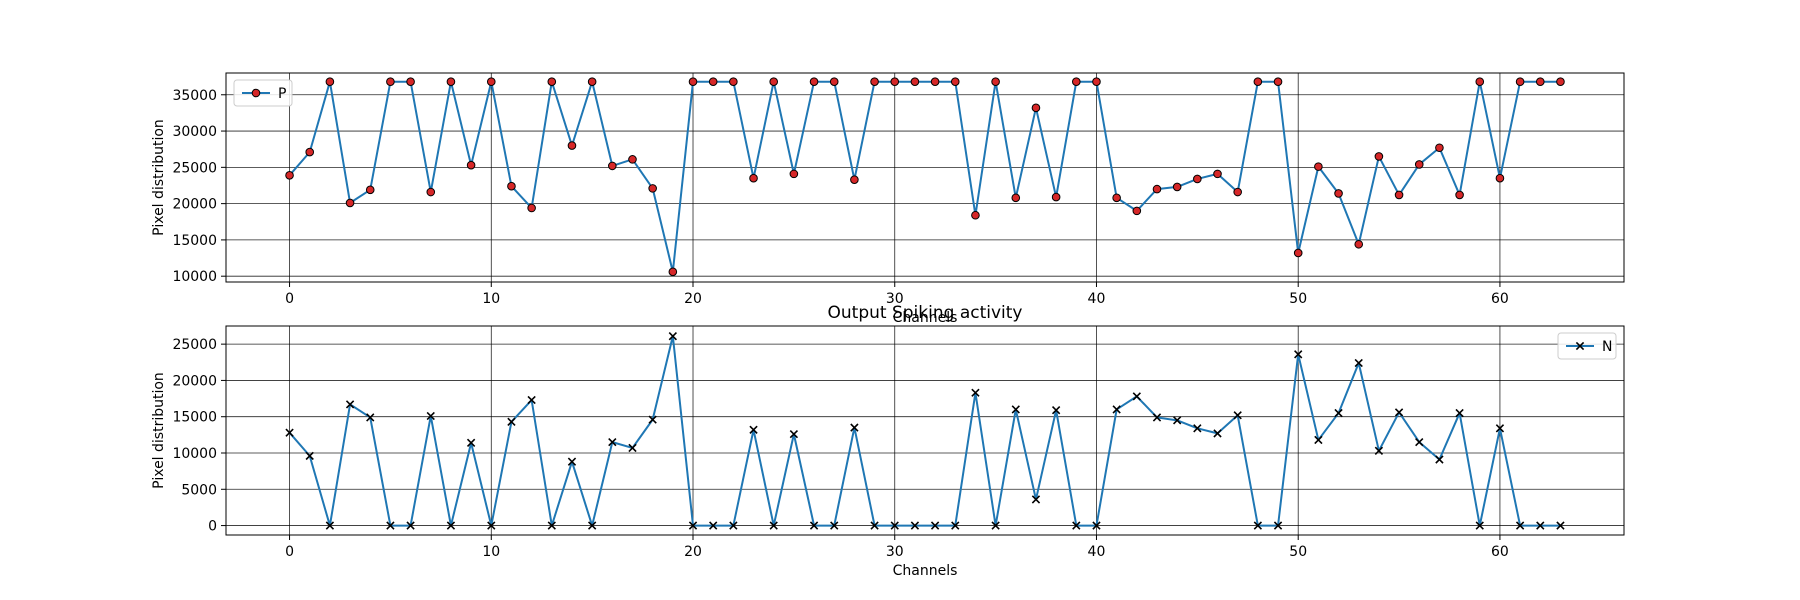 The image size is (1800, 600). Describe the element at coordinates (895, 299) in the screenshot. I see `x-tick-label: 30` at that location.